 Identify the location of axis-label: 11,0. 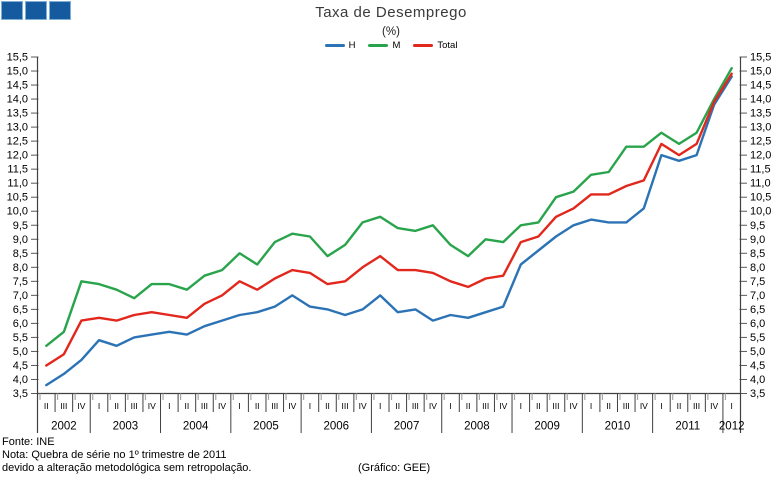
(760, 184).